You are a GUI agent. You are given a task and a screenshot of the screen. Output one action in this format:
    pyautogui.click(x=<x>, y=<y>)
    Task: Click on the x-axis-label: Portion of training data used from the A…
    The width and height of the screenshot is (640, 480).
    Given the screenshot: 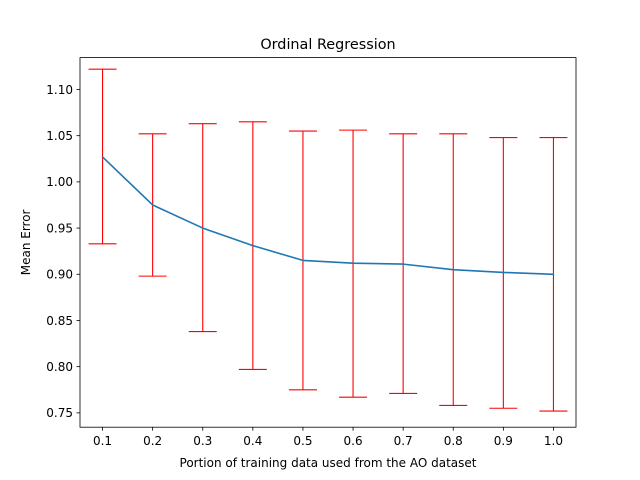 What is the action you would take?
    pyautogui.click(x=328, y=463)
    